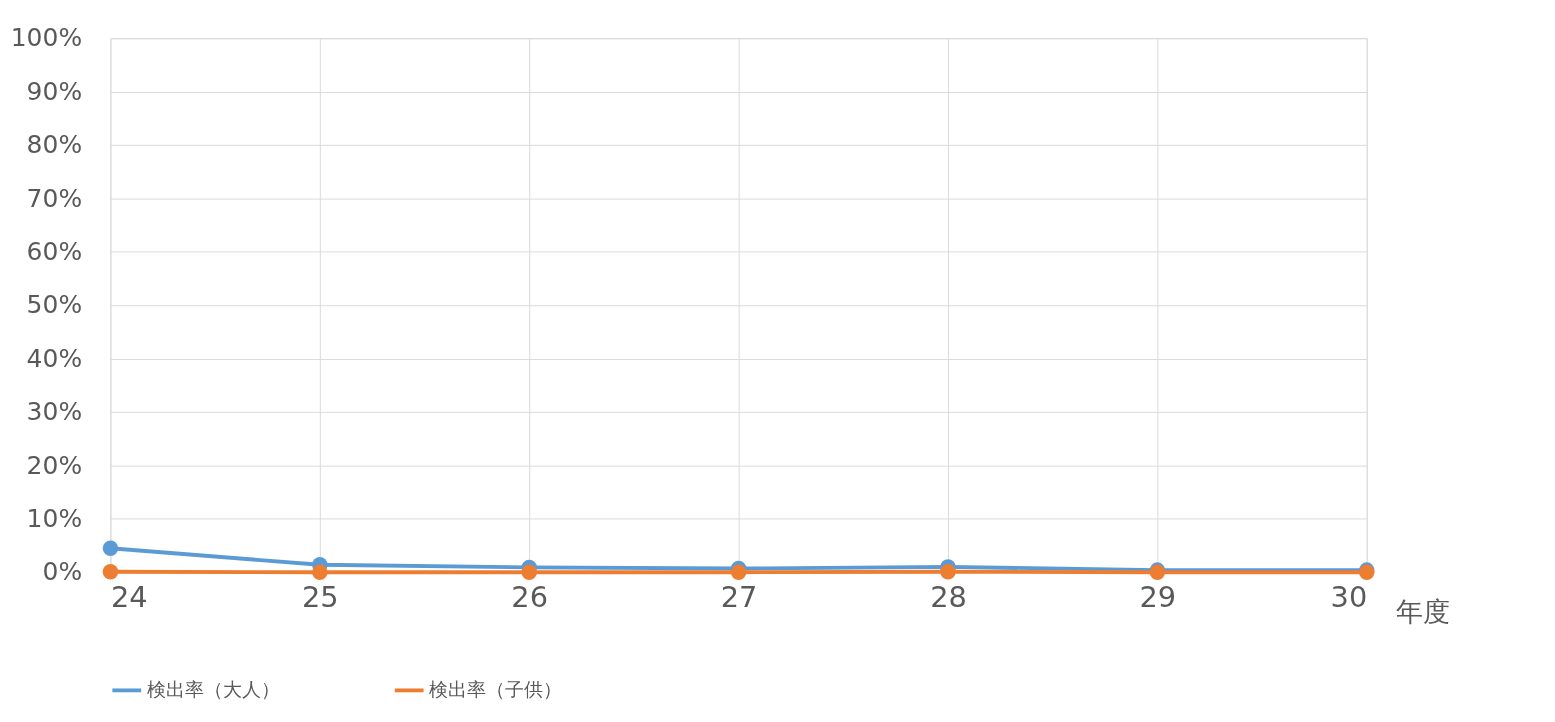 The height and width of the screenshot is (722, 1555). Describe the element at coordinates (320, 597) in the screenshot. I see `x-tick-label: 25` at that location.